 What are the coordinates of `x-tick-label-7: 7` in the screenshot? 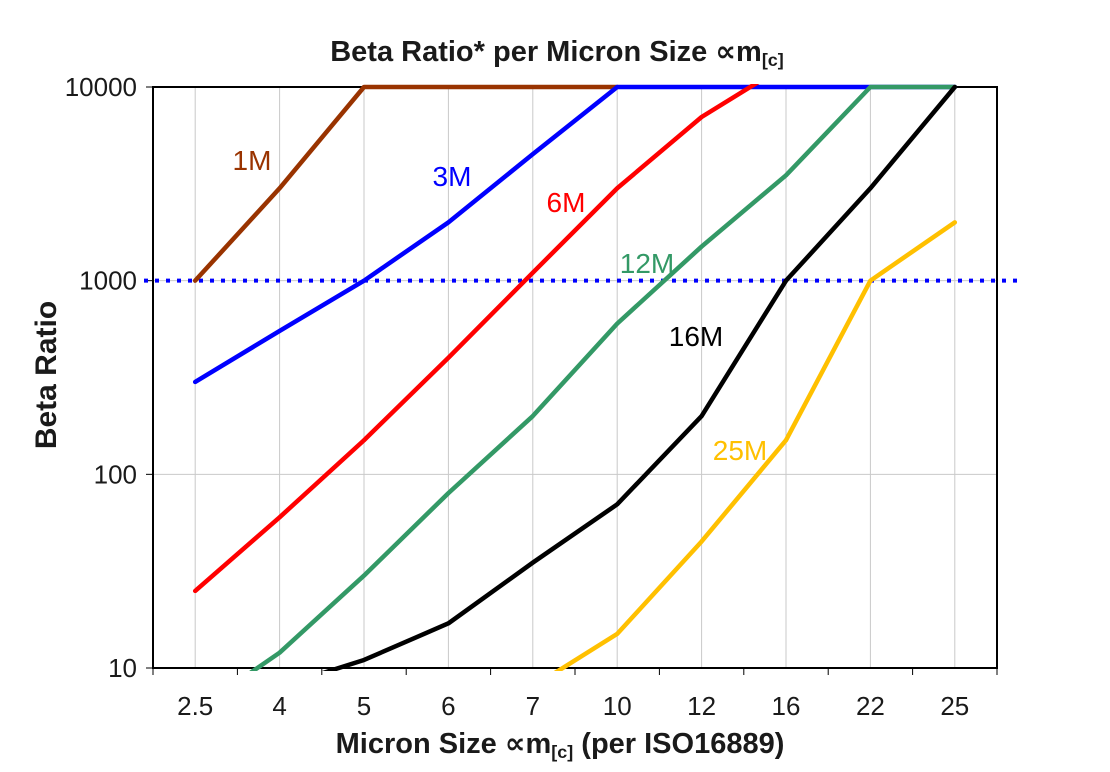 It's located at (533, 706).